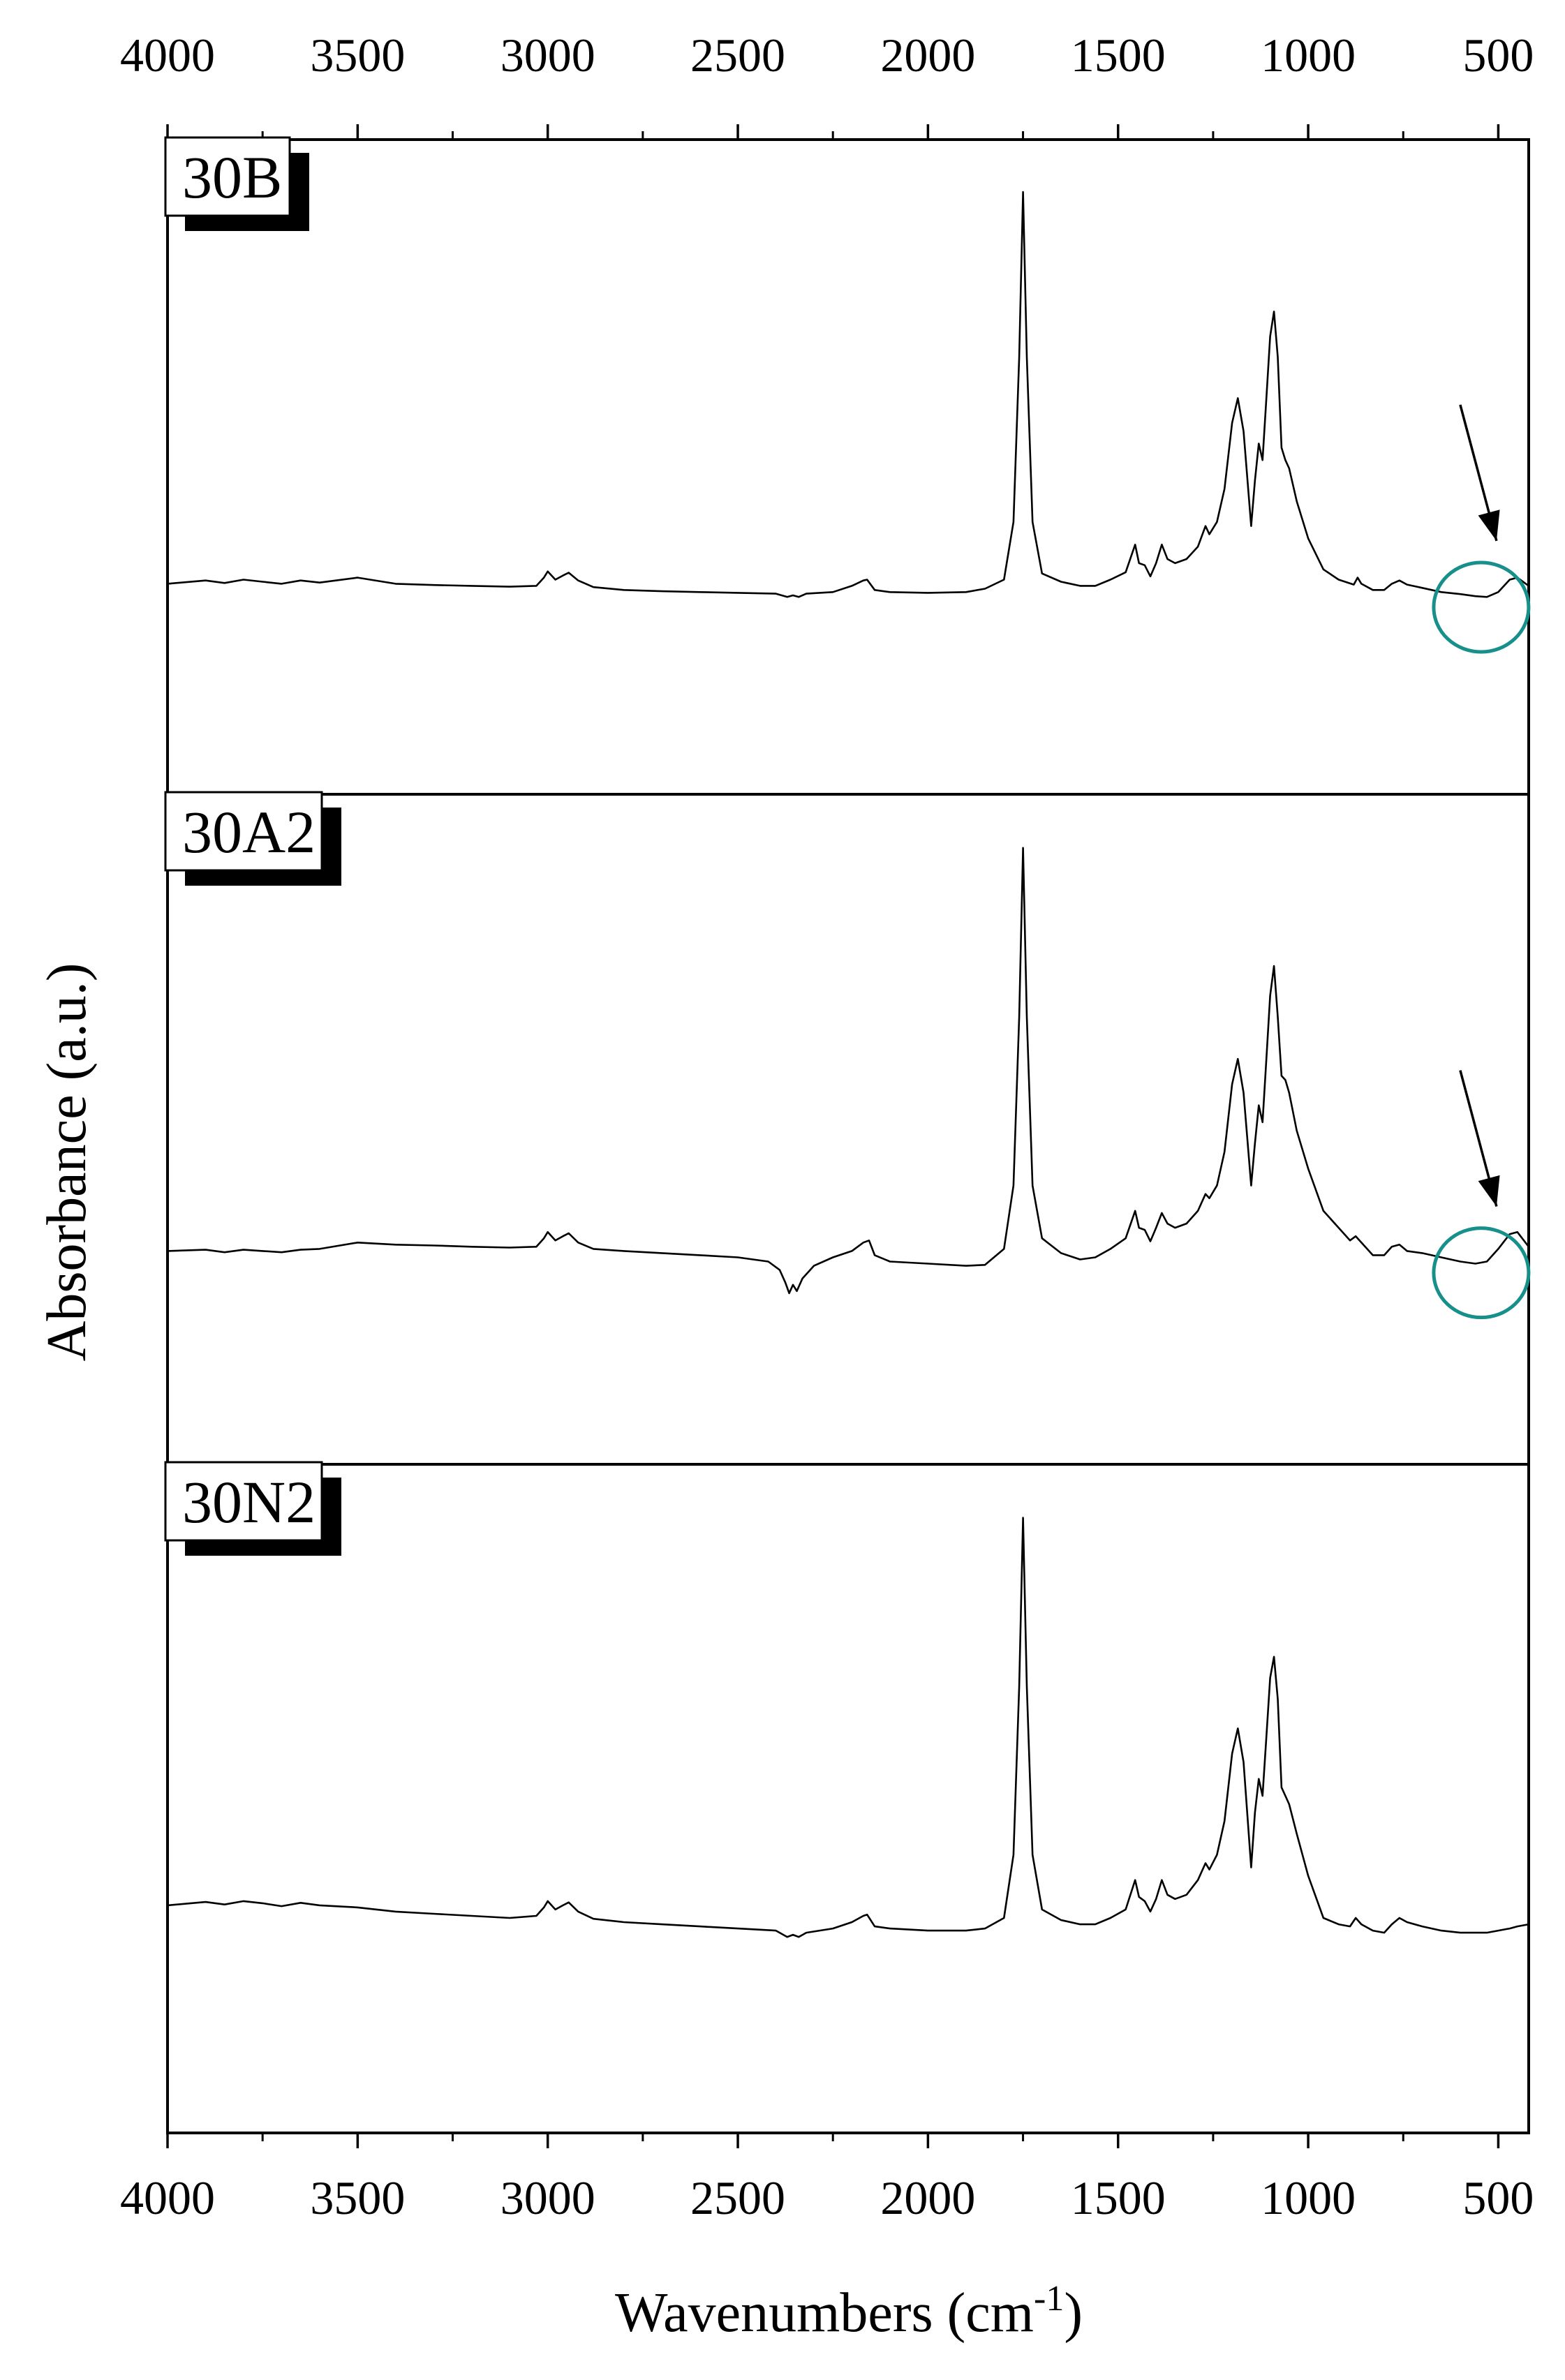 Image resolution: width=1565 pixels, height=2380 pixels. I want to click on x-tick-label-bottom: 3000, so click(547, 2197).